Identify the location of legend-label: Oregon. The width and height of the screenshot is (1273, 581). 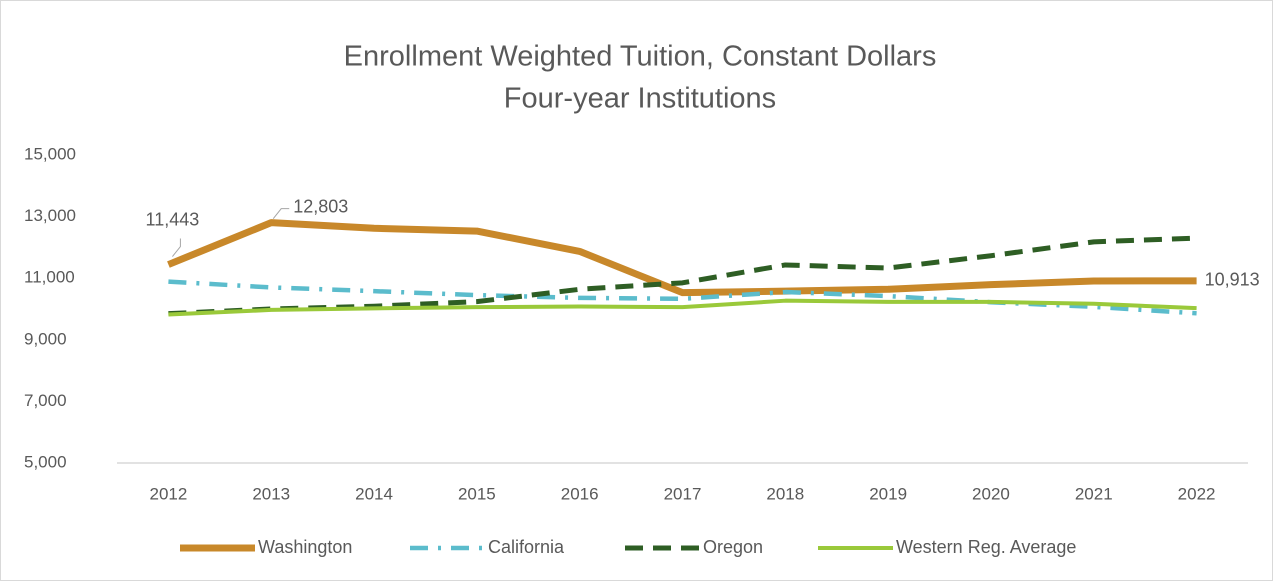
(733, 547).